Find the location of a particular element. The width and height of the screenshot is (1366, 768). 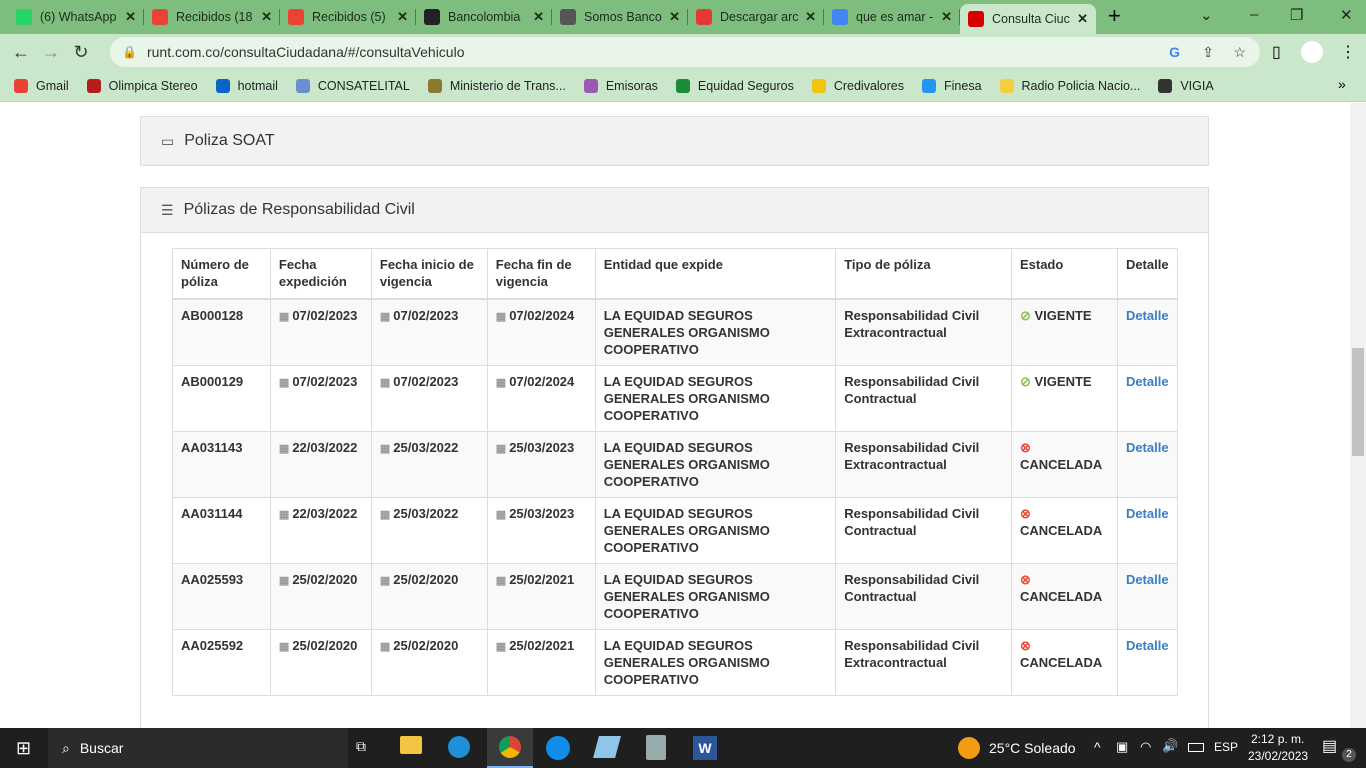

share-icon: ⇪ is located at coordinates (1208, 51).